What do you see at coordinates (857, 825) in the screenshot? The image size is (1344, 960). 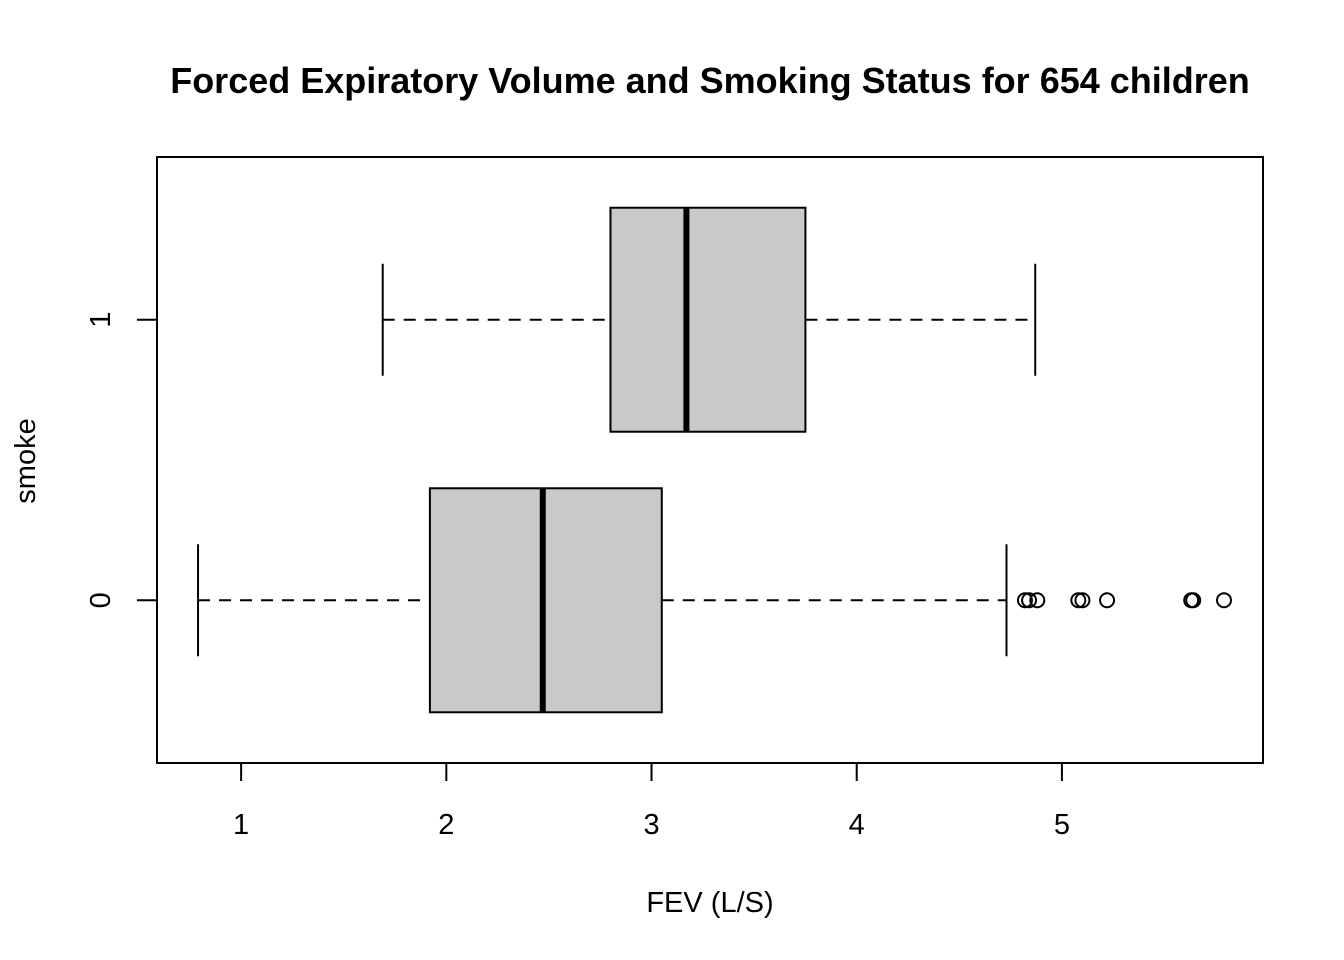 I see `x-tick-label-4: 4` at bounding box center [857, 825].